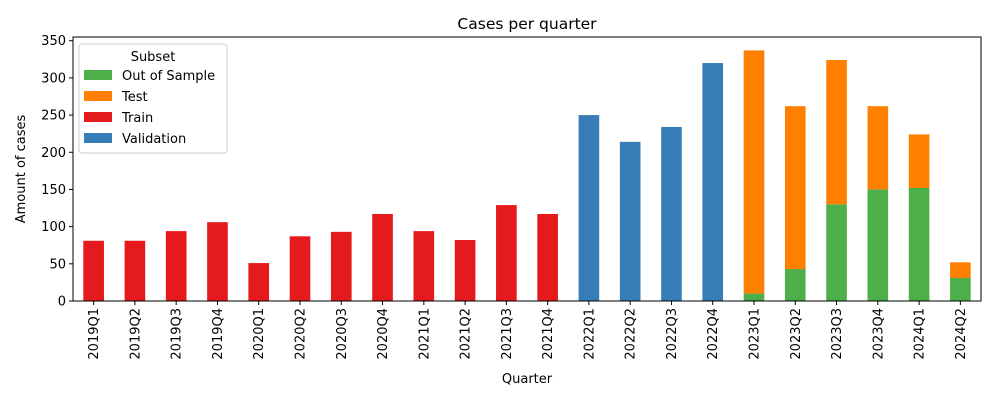  What do you see at coordinates (465, 270) in the screenshot?
I see `bar-train-2021Q2` at bounding box center [465, 270].